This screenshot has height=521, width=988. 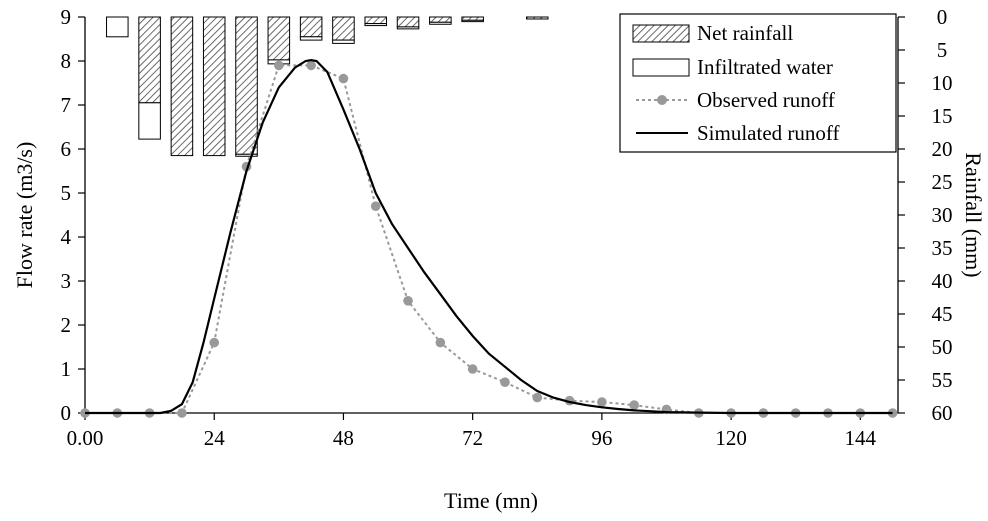 What do you see at coordinates (327, 86) in the screenshot?
I see `rainfall-bars` at bounding box center [327, 86].